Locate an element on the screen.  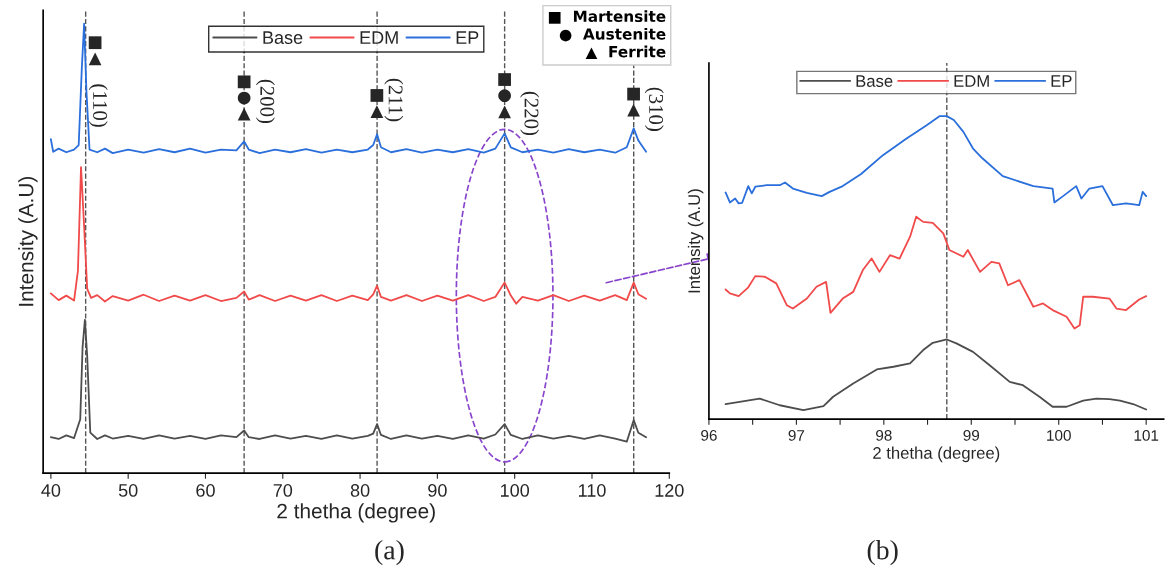
x-tick-label: 120 is located at coordinates (669, 490).